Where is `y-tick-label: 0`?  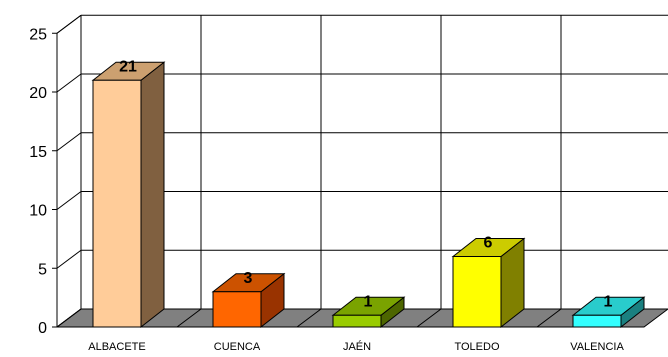 y-tick-label: 0 is located at coordinates (42, 328).